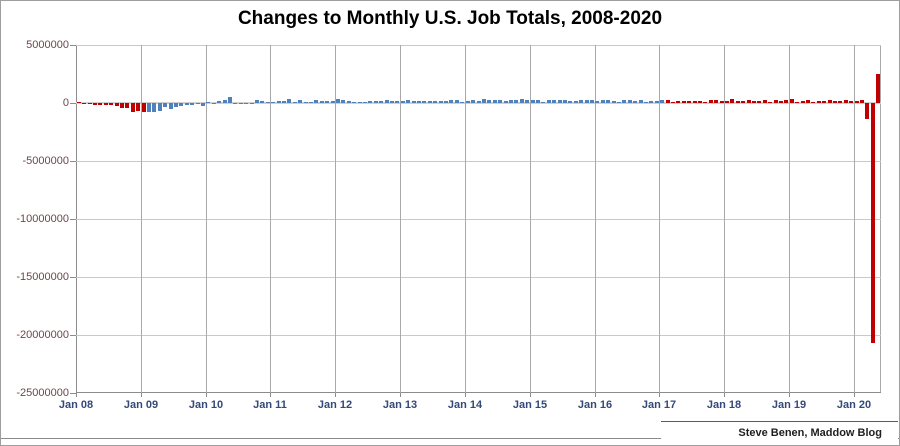  What do you see at coordinates (65, 103) in the screenshot?
I see `y-tick-label: 0` at bounding box center [65, 103].